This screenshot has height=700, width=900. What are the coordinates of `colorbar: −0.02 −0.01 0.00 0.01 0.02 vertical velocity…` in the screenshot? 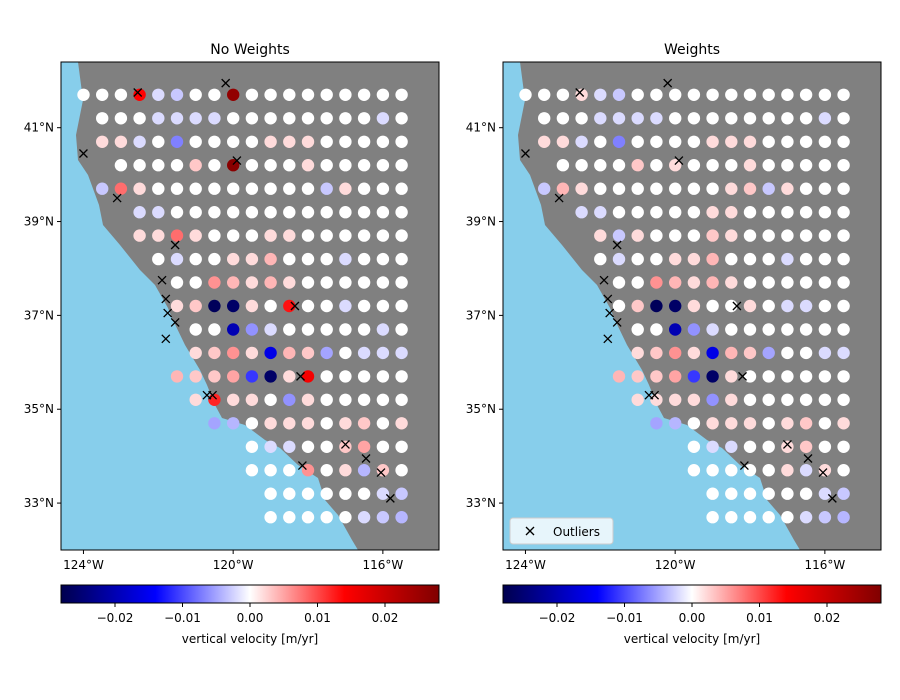 It's located at (692, 615).